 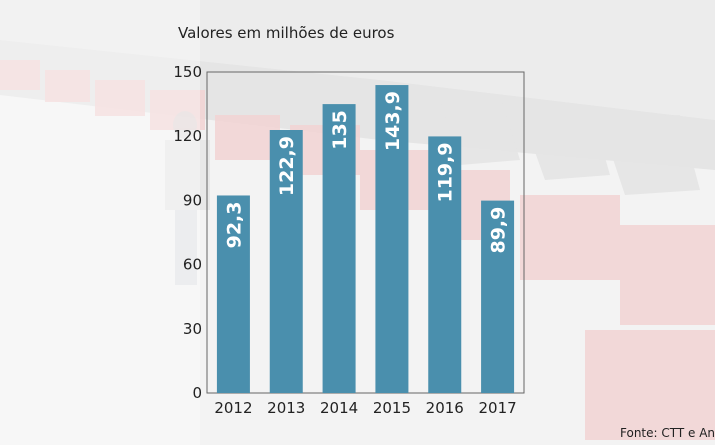 What do you see at coordinates (187, 72) in the screenshot?
I see `y-tick-label: 150` at bounding box center [187, 72].